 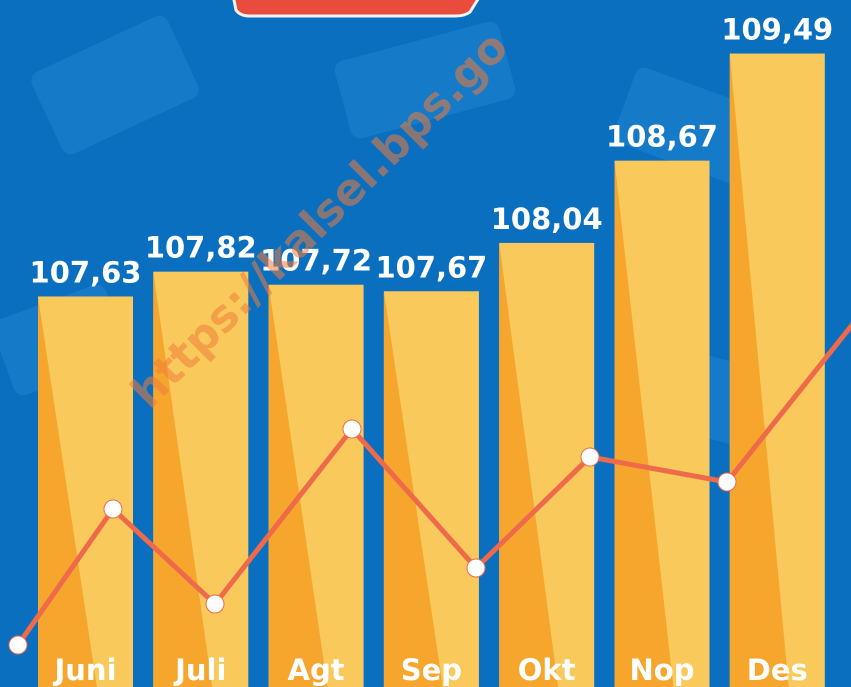 I want to click on value-label: 107,67, so click(x=431, y=267).